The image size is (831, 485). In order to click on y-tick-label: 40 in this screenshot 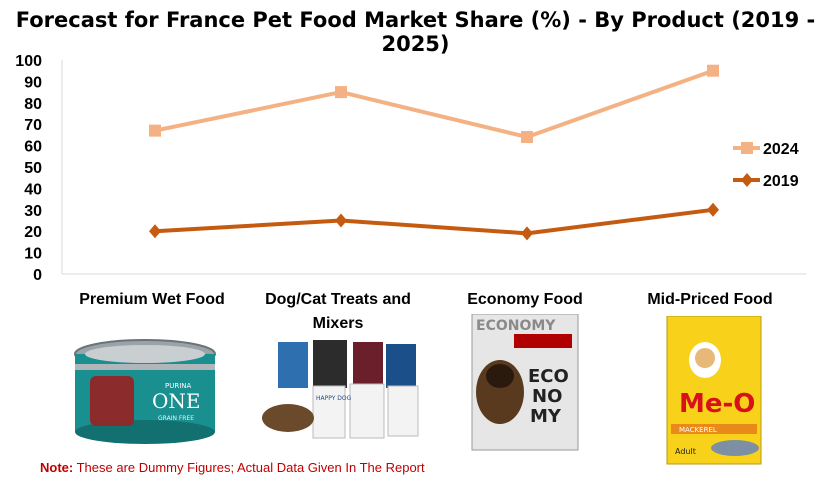, I will do `click(33, 189)`.